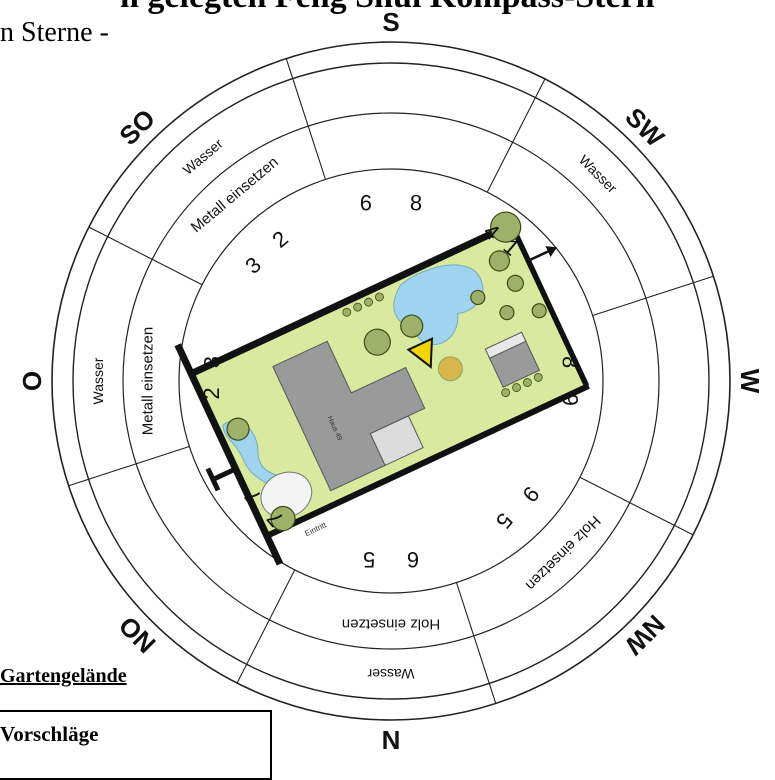 This screenshot has width=775, height=780. Describe the element at coordinates (148, 381) in the screenshot. I see `ring-label-element-e: Metall einsetzen` at that location.